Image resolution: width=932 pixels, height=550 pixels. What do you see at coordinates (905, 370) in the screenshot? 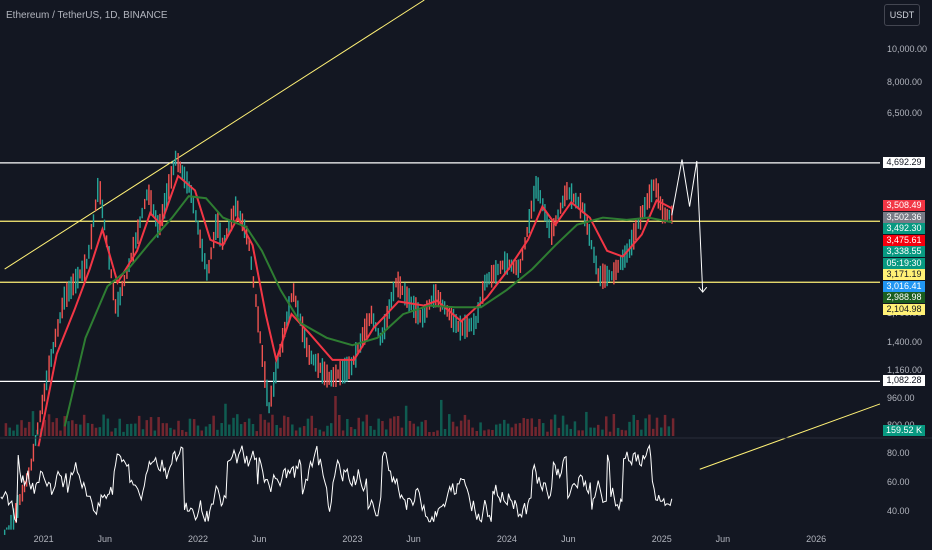
I see `price-tick-label: 1,160.00` at bounding box center [905, 370].